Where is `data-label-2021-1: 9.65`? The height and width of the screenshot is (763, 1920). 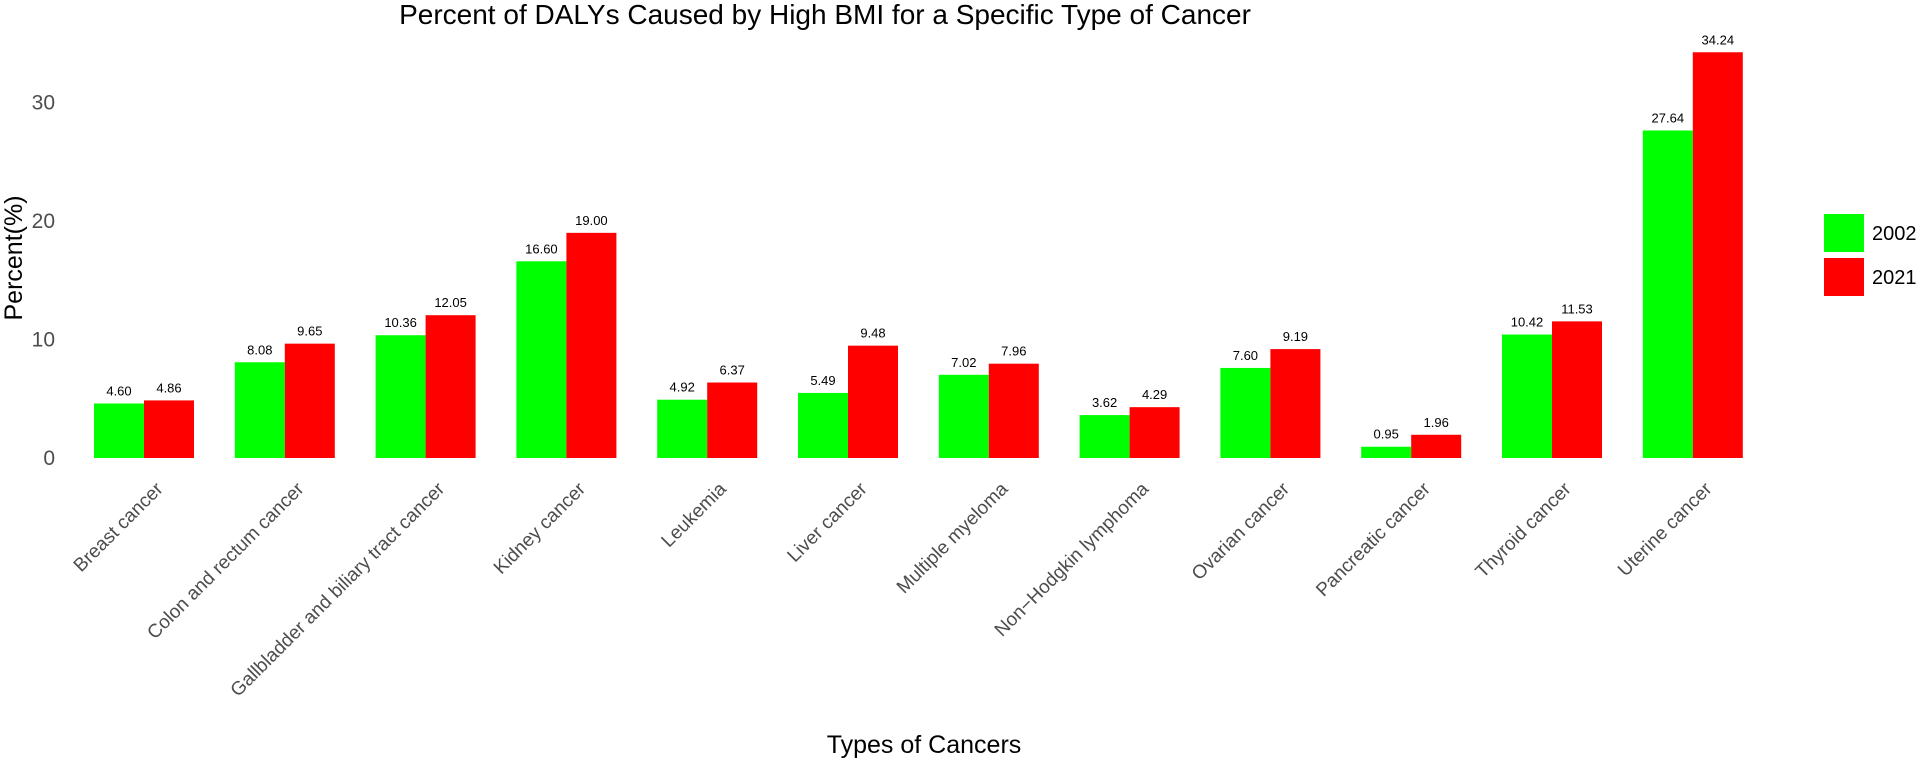 data-label-2021-1: 9.65 is located at coordinates (309, 331).